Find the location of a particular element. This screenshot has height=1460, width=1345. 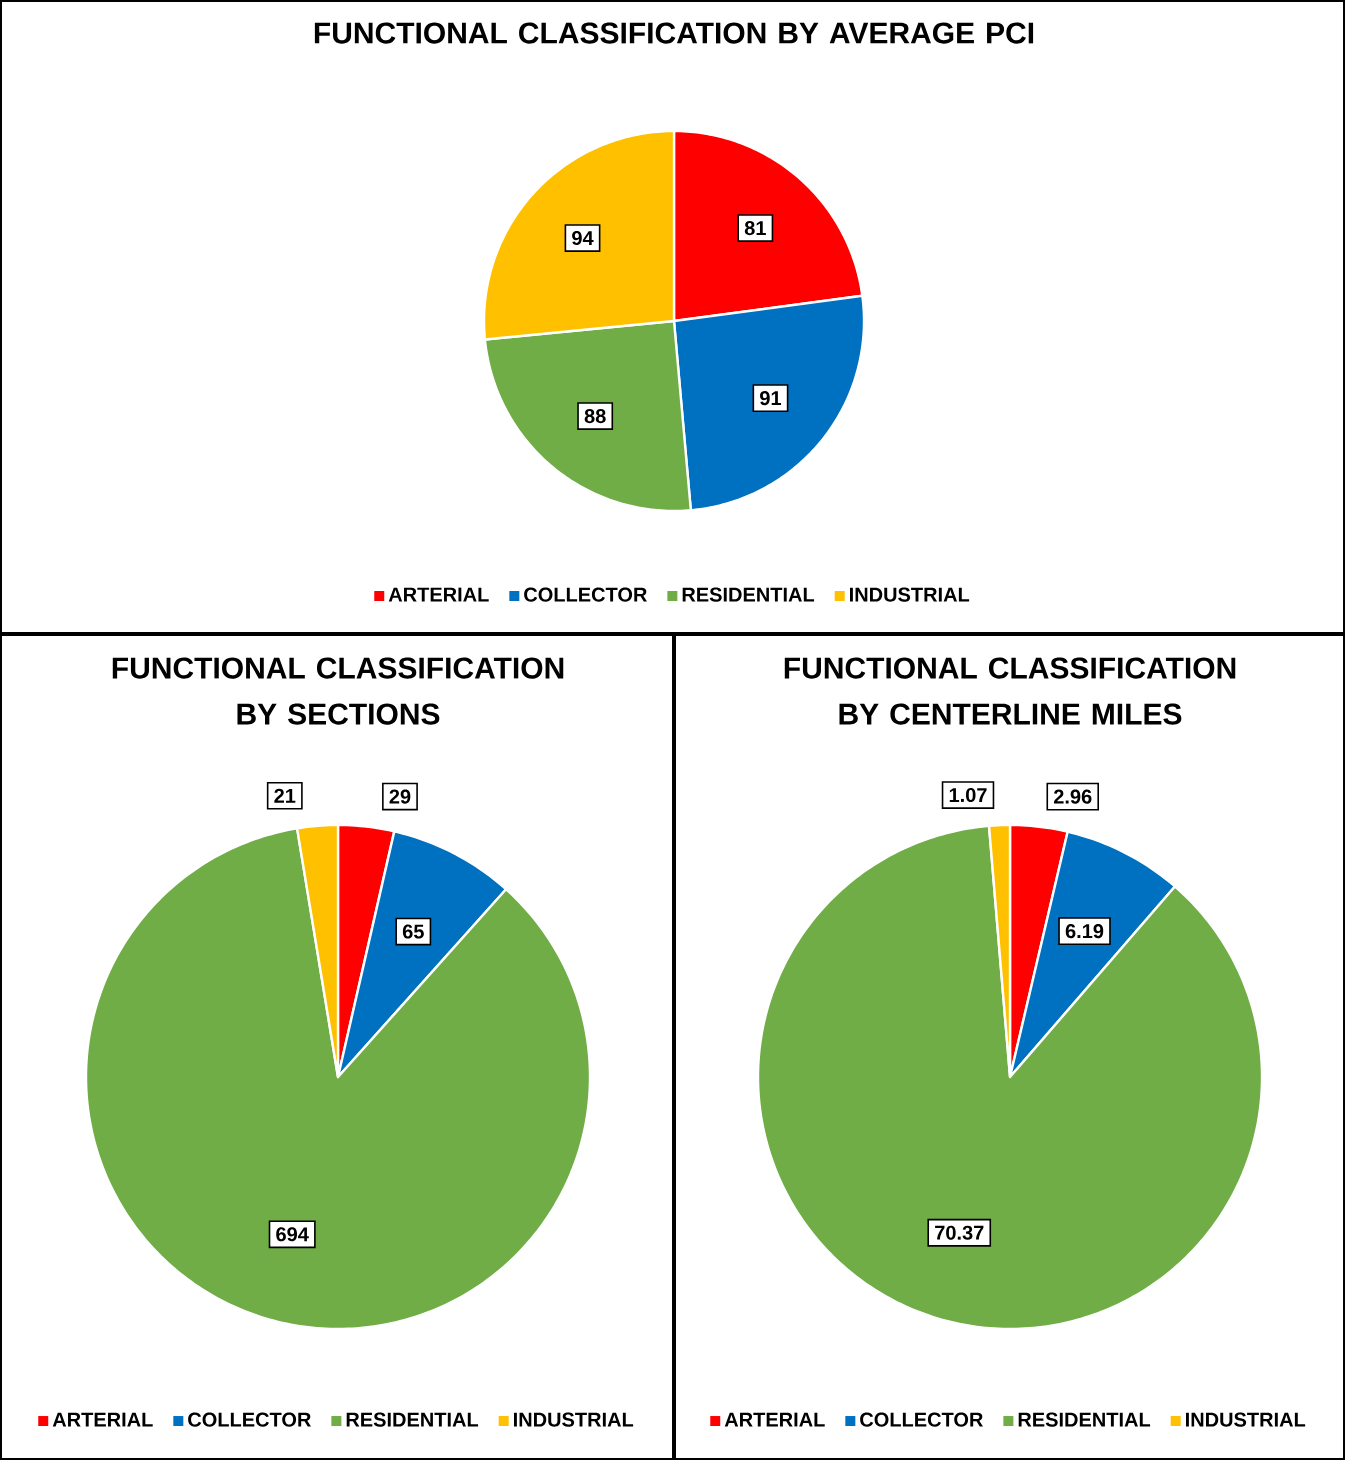

data-label: 88 is located at coordinates (595, 416).